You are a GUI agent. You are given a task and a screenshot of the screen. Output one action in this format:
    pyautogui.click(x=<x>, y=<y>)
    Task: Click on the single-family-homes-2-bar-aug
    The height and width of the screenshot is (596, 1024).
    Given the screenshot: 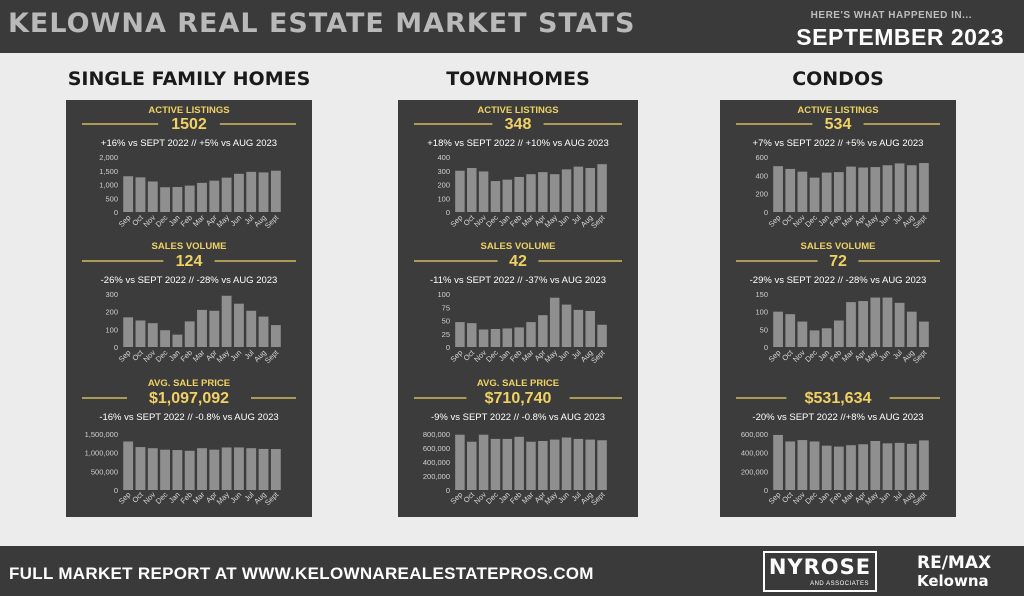 What is the action you would take?
    pyautogui.click(x=263, y=469)
    